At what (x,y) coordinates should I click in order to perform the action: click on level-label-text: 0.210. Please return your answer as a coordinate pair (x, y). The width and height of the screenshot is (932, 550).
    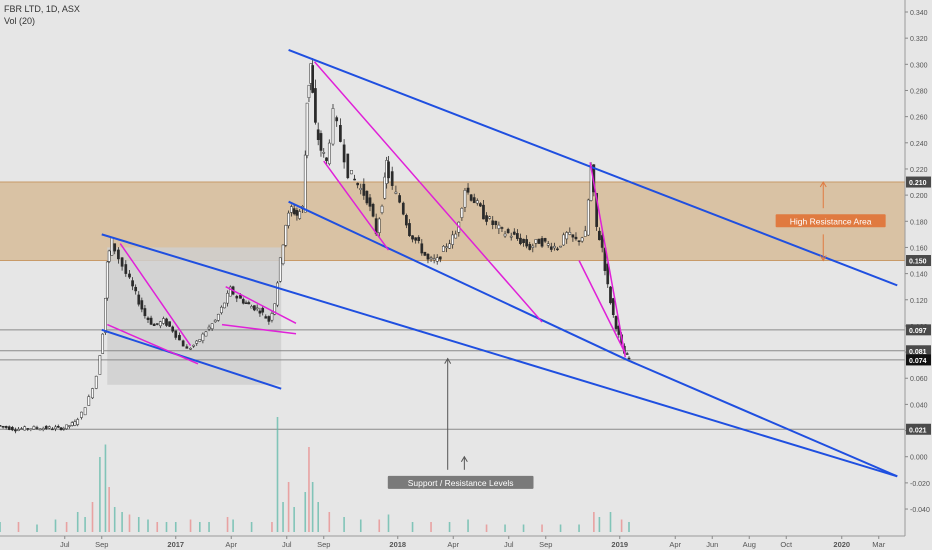
    Looking at the image, I should click on (918, 183).